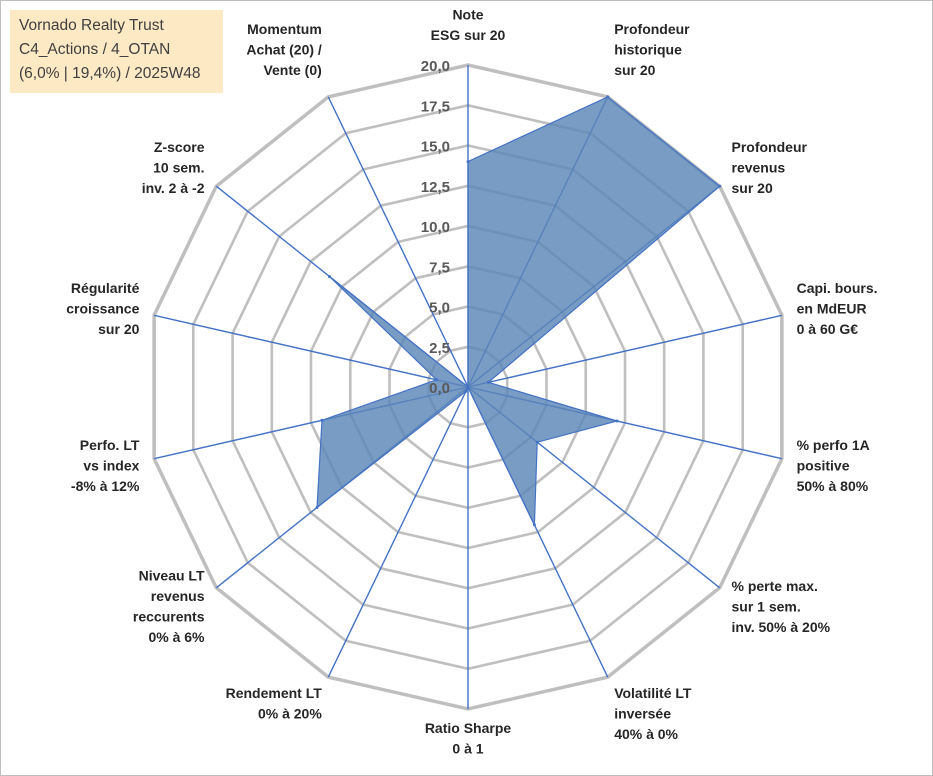 This screenshot has height=776, width=933. I want to click on axis-label-13-line-2: Vente (0), so click(292, 70).